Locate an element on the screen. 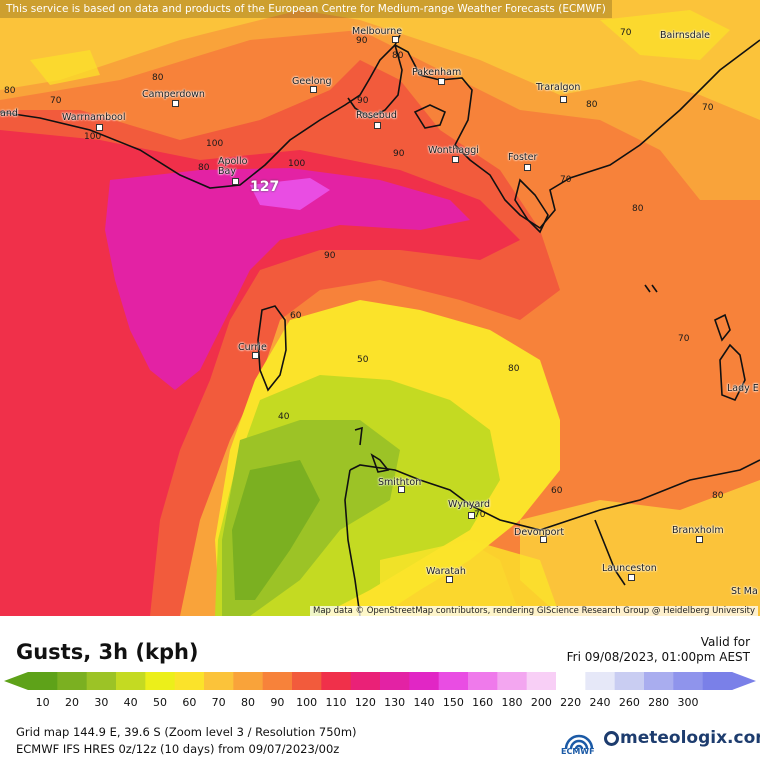 The height and width of the screenshot is (760, 760). valid-time: Fri 09/08/2023, 01:00pm AEST is located at coordinates (658, 657).